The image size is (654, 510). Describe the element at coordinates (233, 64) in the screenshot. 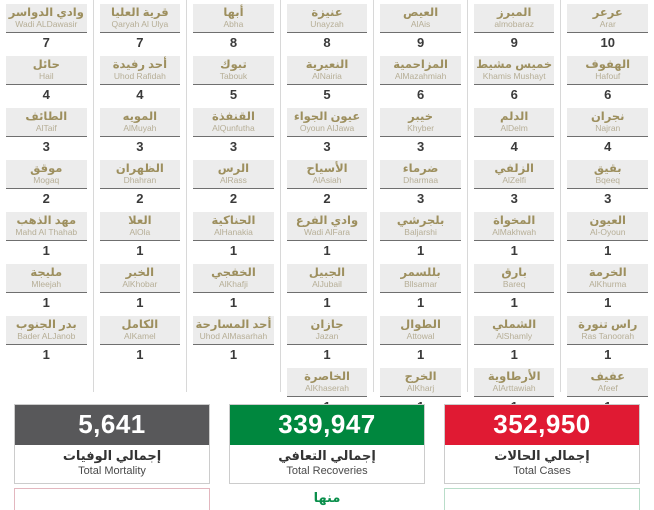

I see `city-name-arabic: تبوك` at that location.